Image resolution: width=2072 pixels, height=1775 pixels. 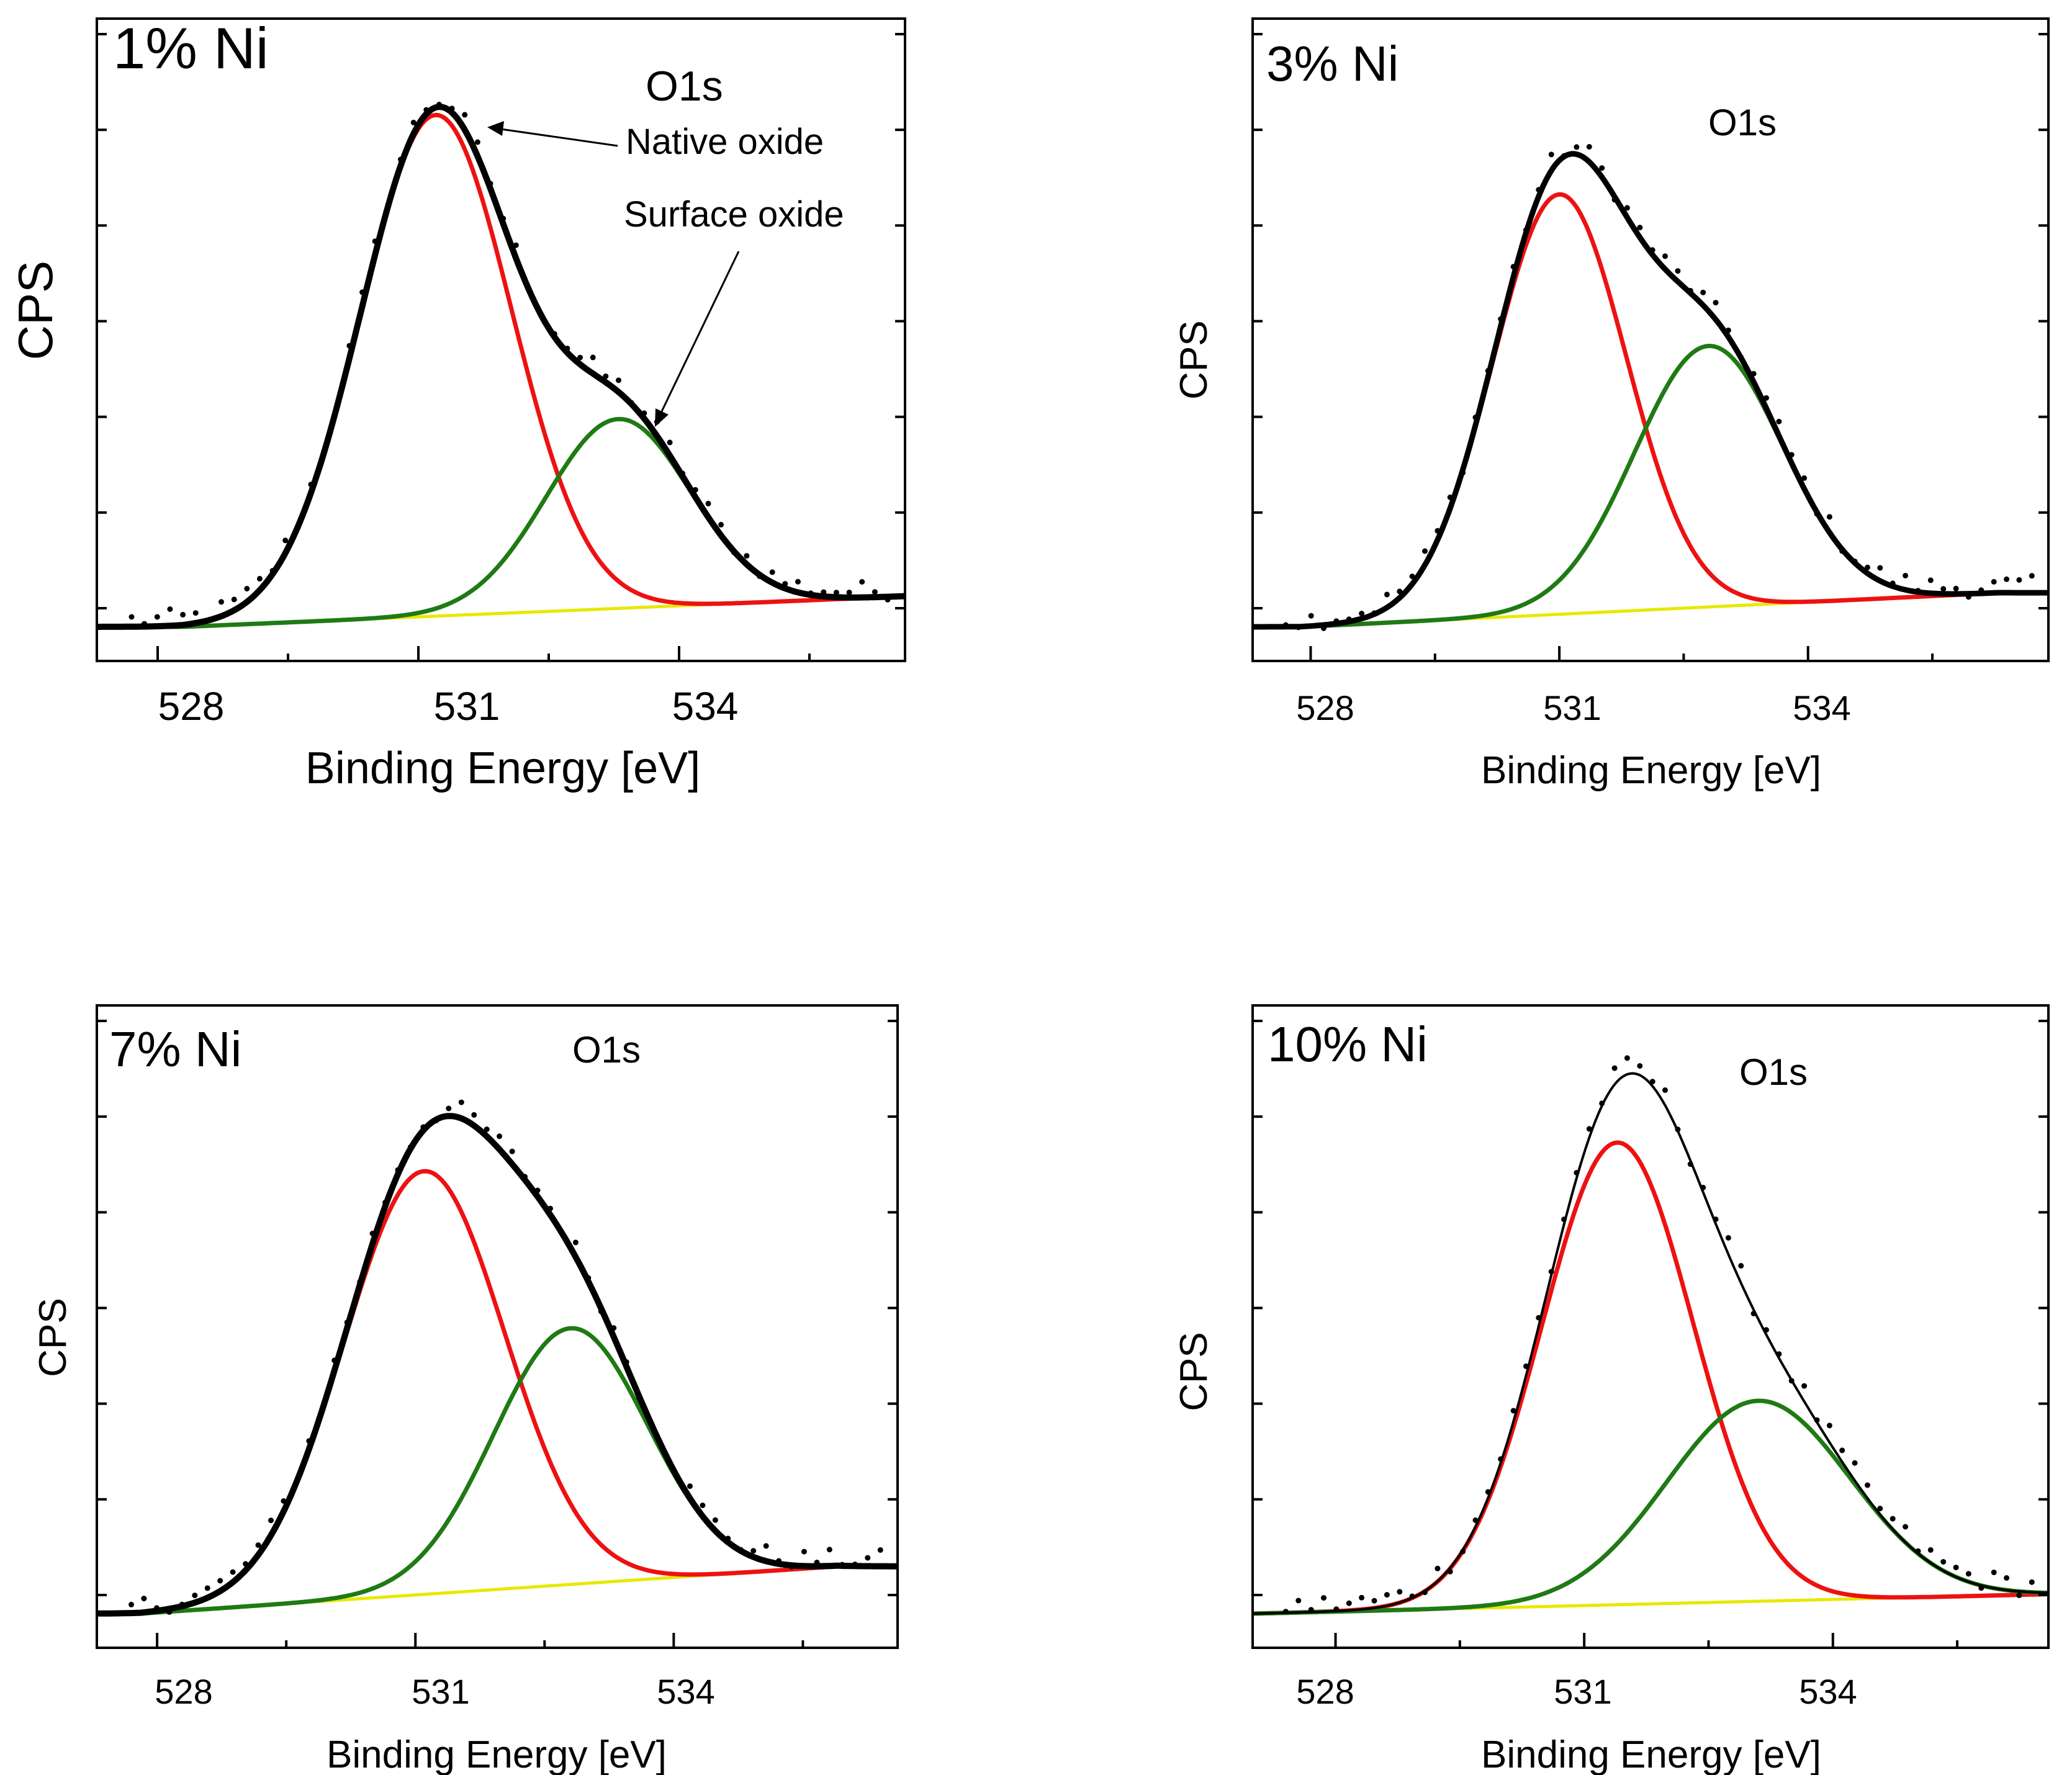 I want to click on panel-label: 7% Ni, so click(x=175, y=1049).